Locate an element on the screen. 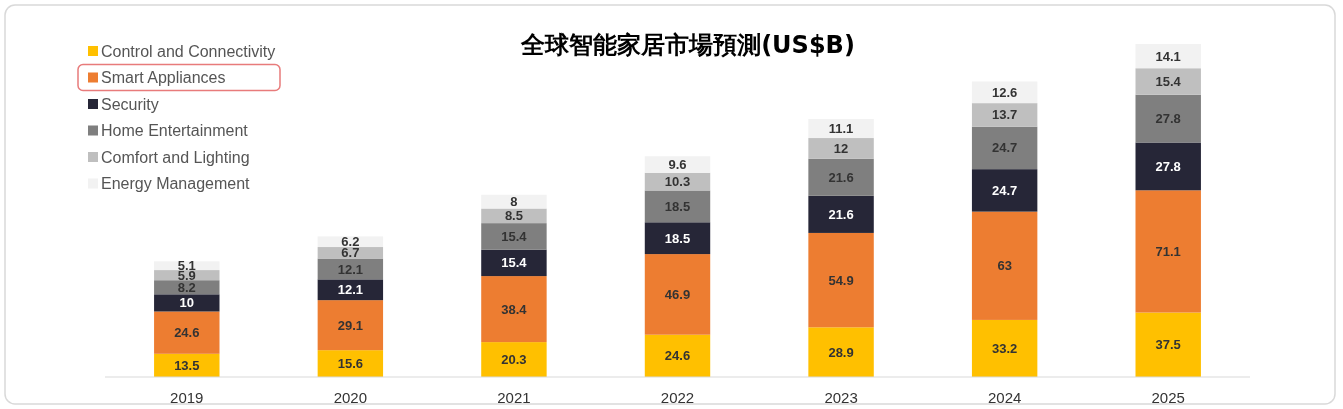  data-label: 71.1 is located at coordinates (1168, 251).